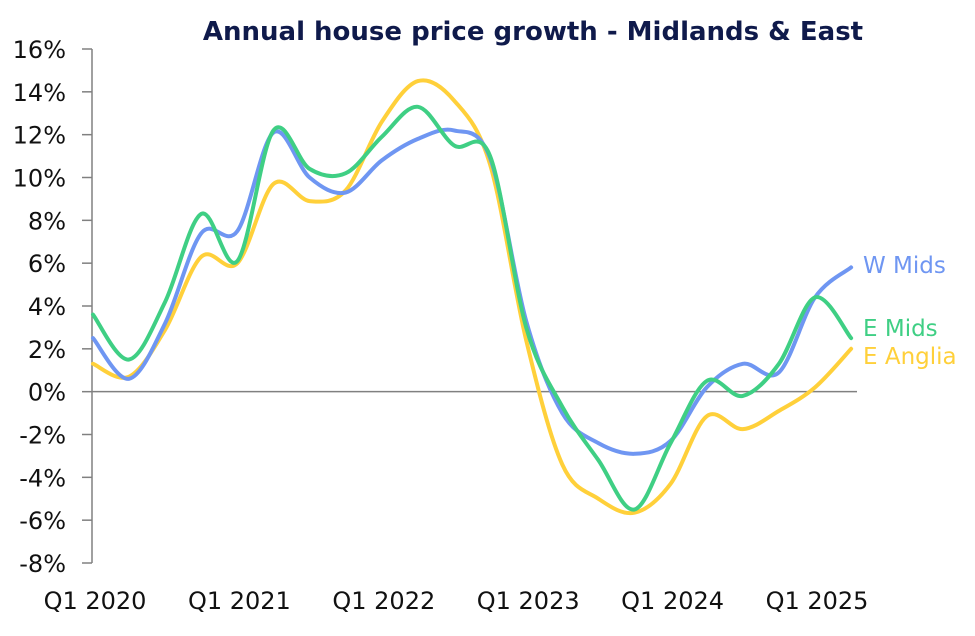  Describe the element at coordinates (383, 601) in the screenshot. I see `x-tick-label: Q1 2022` at that location.